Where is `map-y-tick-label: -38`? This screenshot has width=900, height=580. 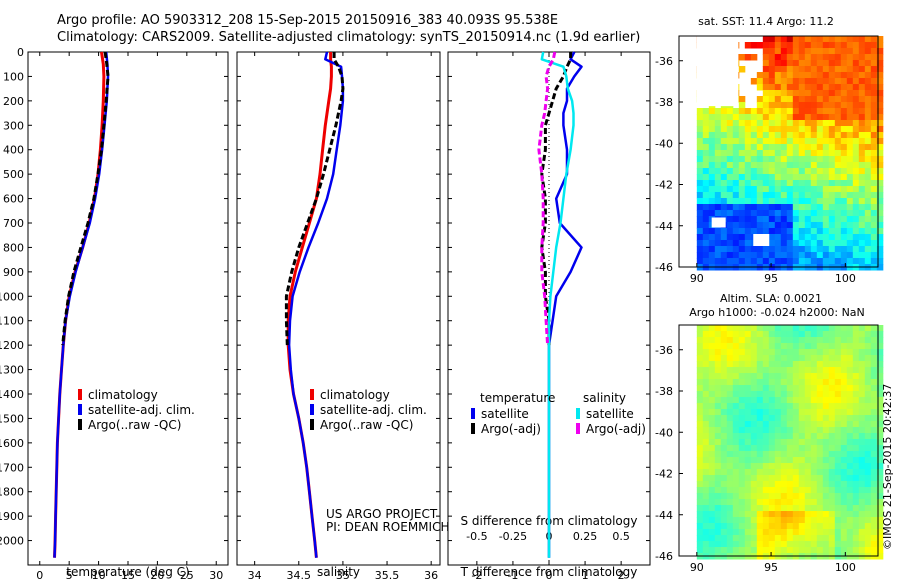 map-y-tick-label: -38 is located at coordinates (664, 102).